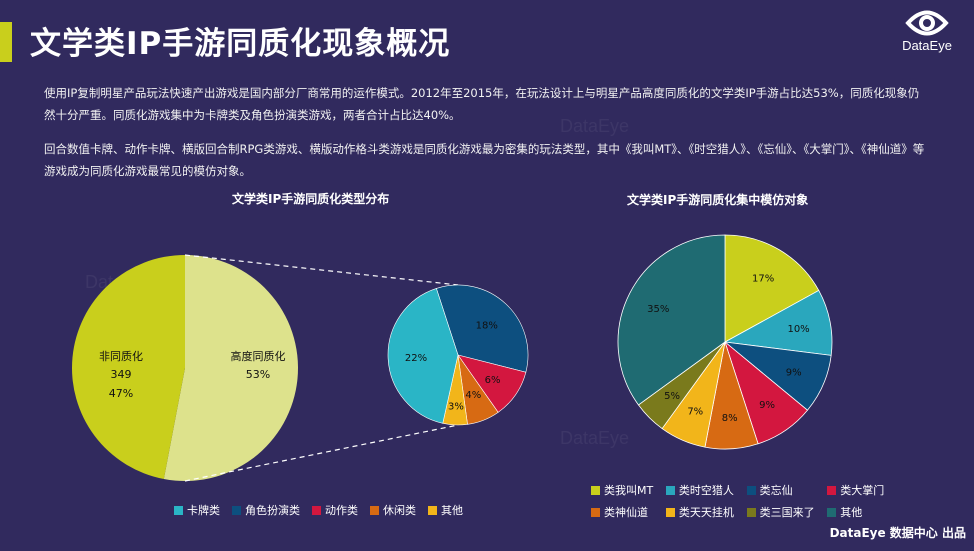 This screenshot has height=551, width=974. I want to click on chart1-title: 文学类IP手游同质化类型分布, so click(311, 199).